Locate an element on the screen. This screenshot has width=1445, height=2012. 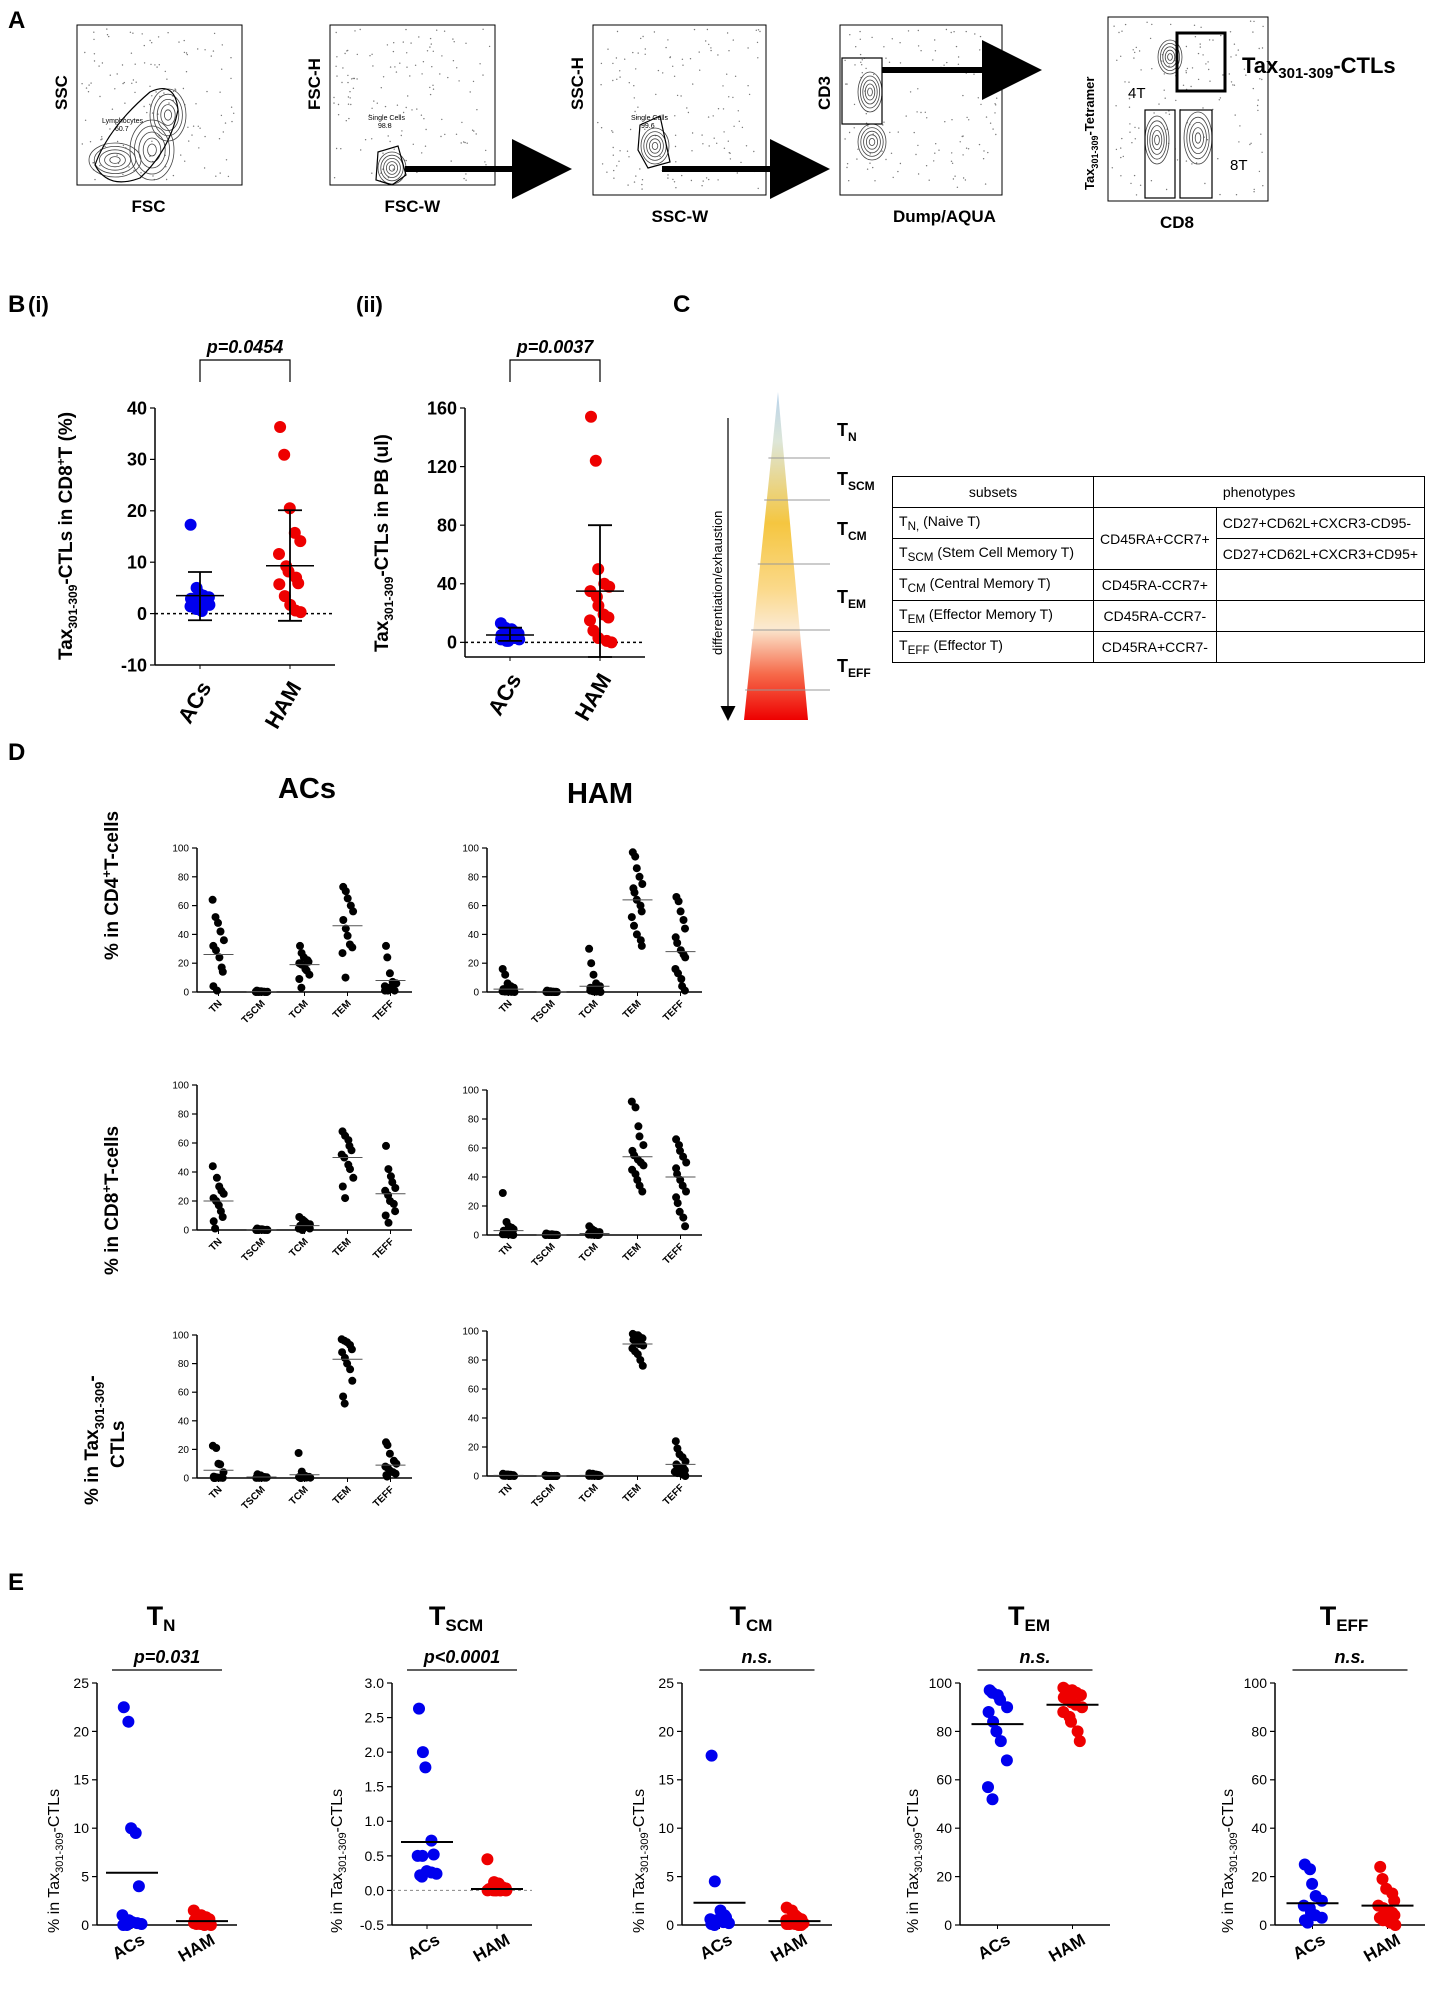
chart-title-sub: EM is located at coordinates (1038, 1625).